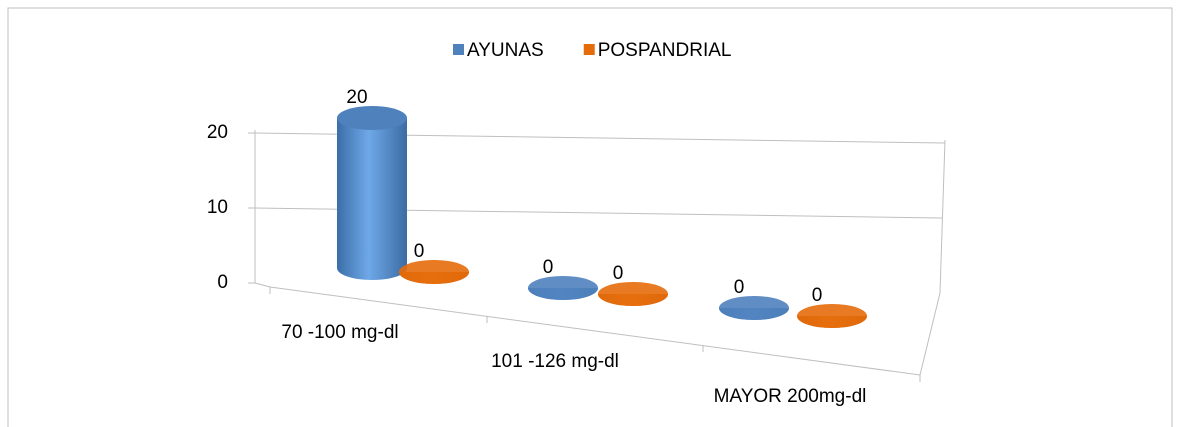 This screenshot has height=427, width=1180. What do you see at coordinates (339, 332) in the screenshot?
I see `x-tick-label: 70 -100 mg-dl` at bounding box center [339, 332].